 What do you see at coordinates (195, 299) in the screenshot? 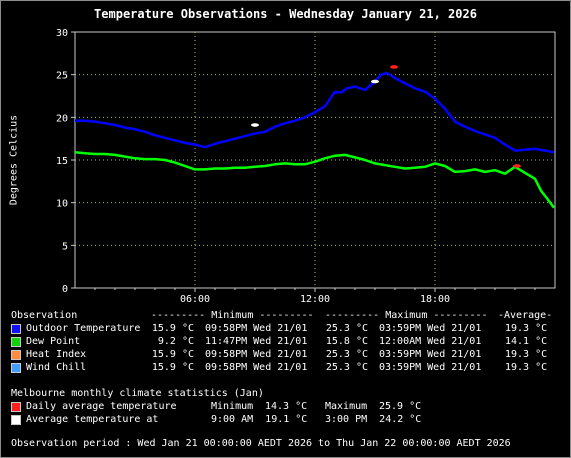
I see `x-tick-label: 06:00` at bounding box center [195, 299].